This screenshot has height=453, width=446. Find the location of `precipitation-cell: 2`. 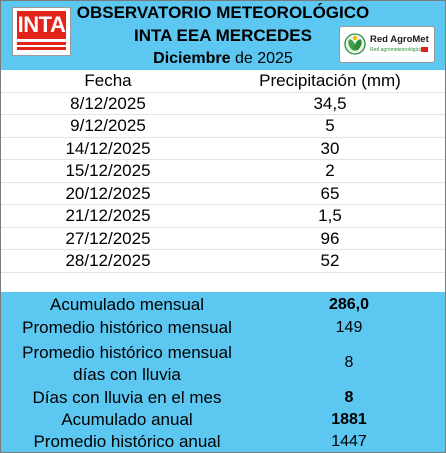

precipitation-cell: 2 is located at coordinates (330, 170).